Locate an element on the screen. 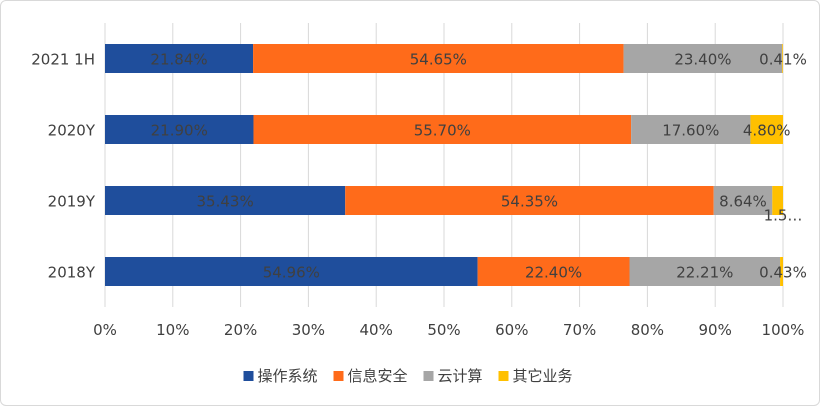 This screenshot has height=409, width=820. y-category-label: 2020Y is located at coordinates (72, 131).